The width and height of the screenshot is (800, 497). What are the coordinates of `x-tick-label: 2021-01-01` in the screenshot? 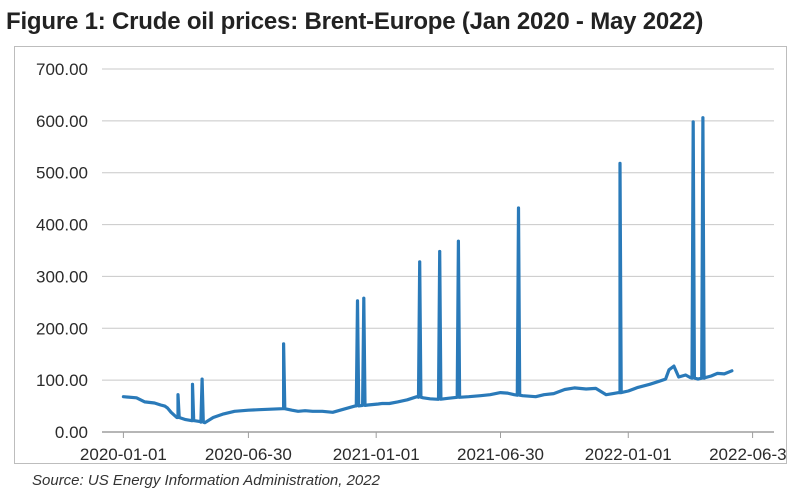 It's located at (376, 454).